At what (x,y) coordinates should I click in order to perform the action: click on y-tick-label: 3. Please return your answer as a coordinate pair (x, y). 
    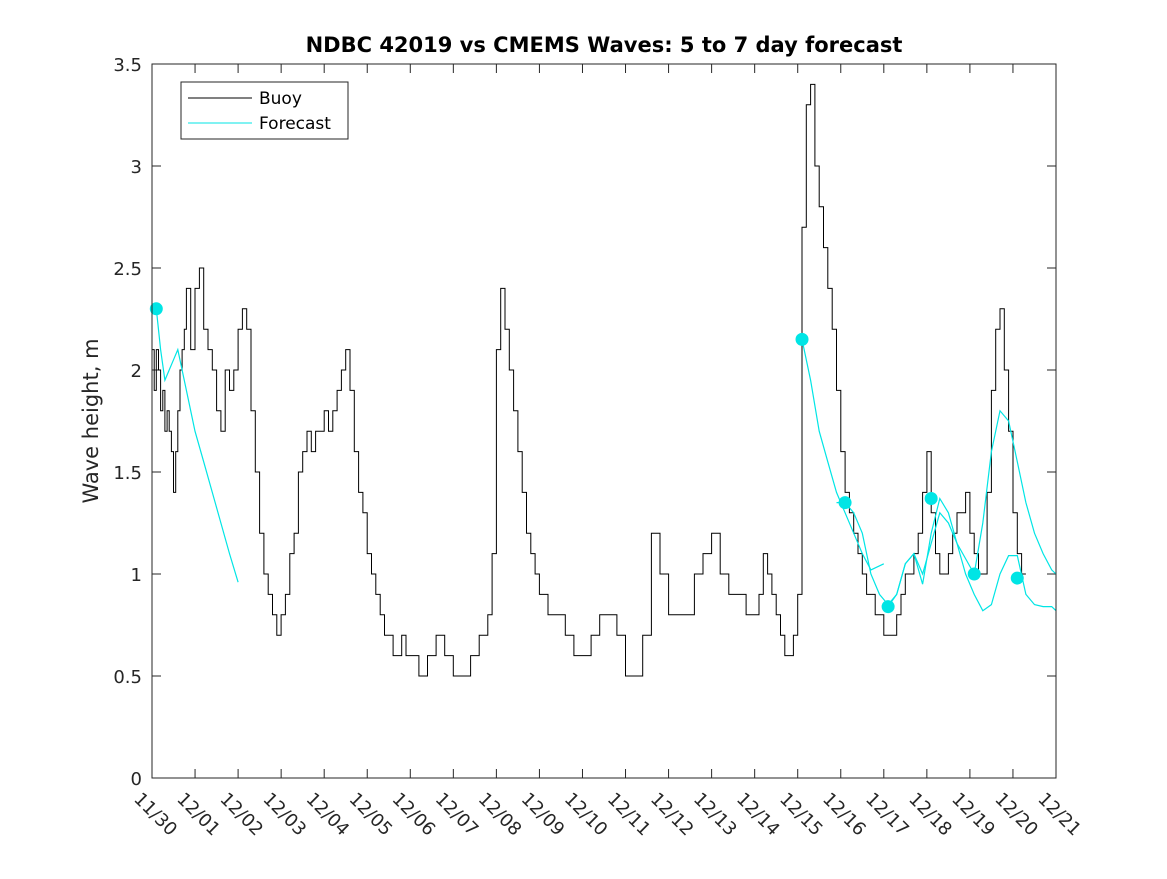
    Looking at the image, I should click on (136, 167).